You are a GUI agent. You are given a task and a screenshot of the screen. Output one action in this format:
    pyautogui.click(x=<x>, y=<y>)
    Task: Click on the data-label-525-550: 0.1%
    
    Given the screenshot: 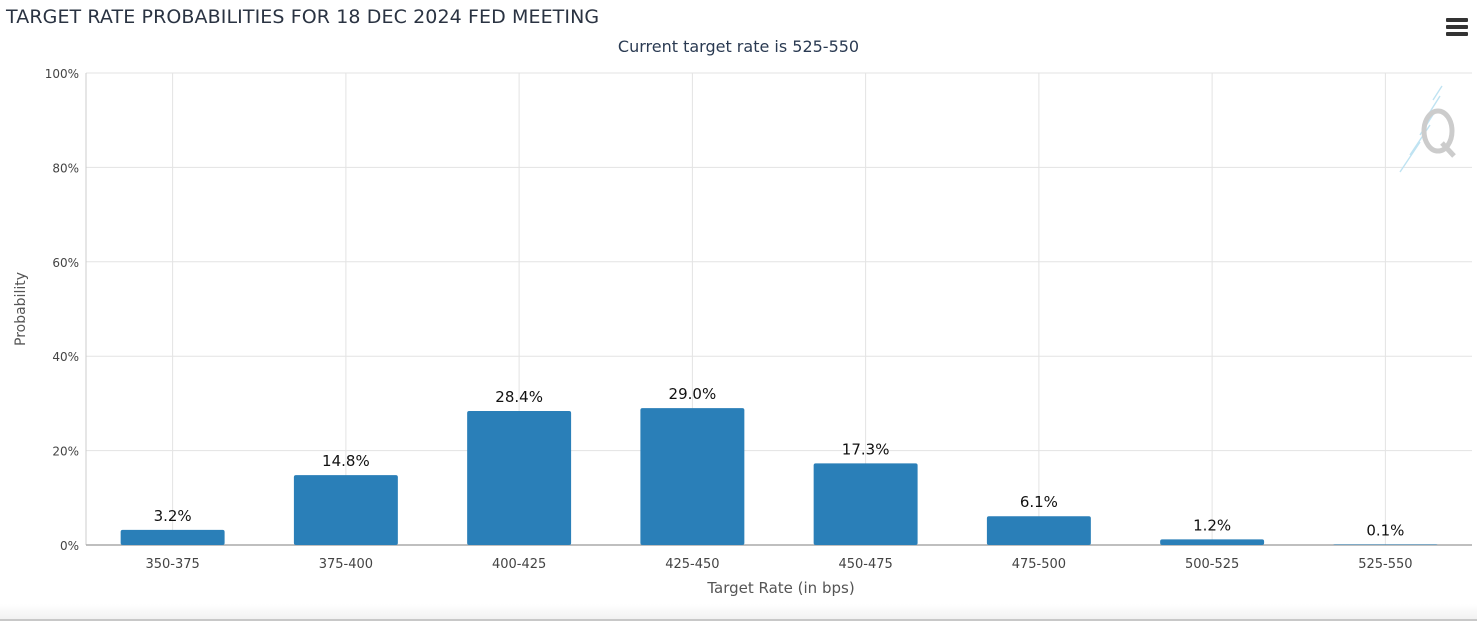 What is the action you would take?
    pyautogui.click(x=1385, y=531)
    